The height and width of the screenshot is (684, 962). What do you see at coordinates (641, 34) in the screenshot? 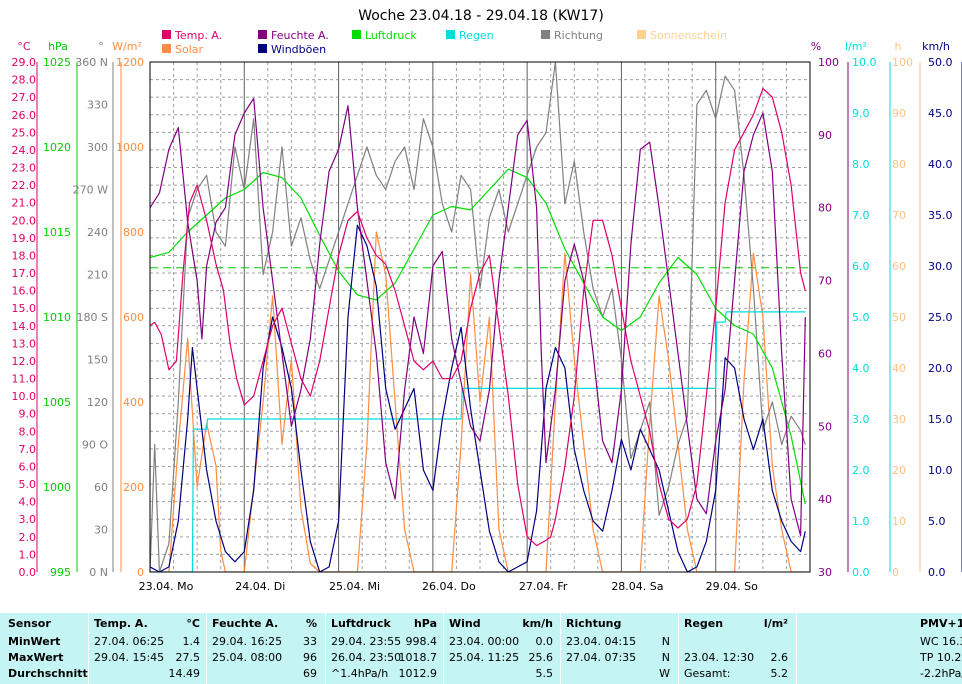
I see `legend-swatch` at bounding box center [641, 34].